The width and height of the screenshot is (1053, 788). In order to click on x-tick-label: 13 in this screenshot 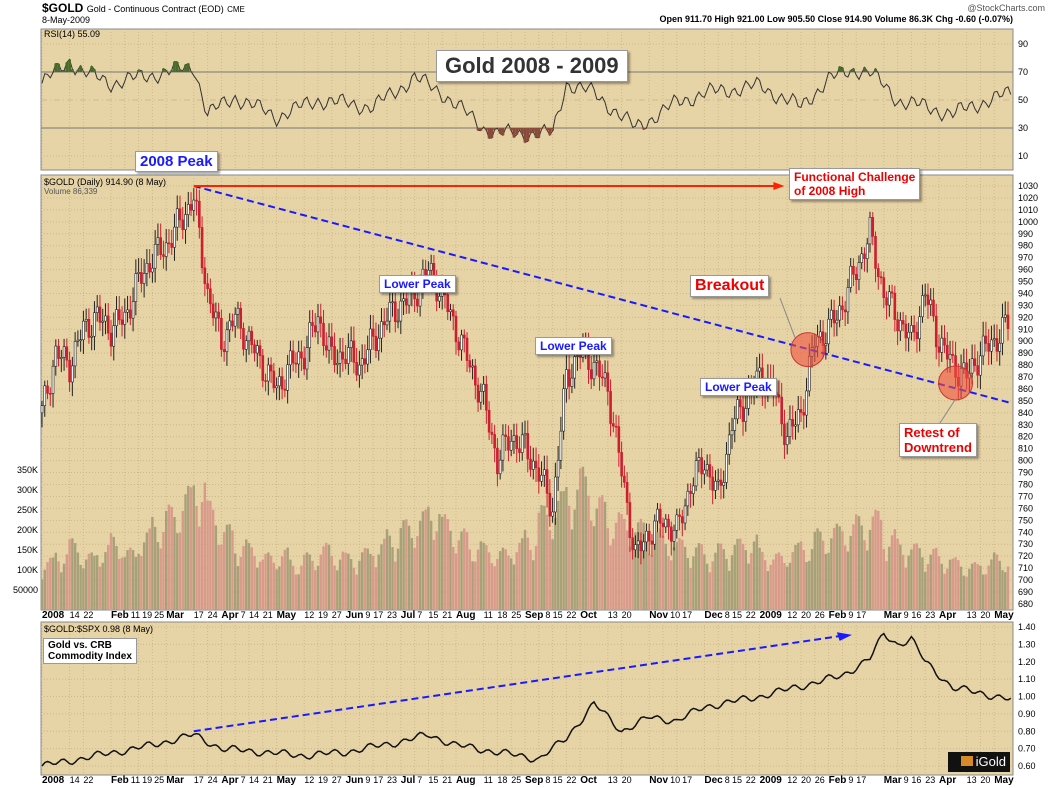, I will do `click(613, 615)`.